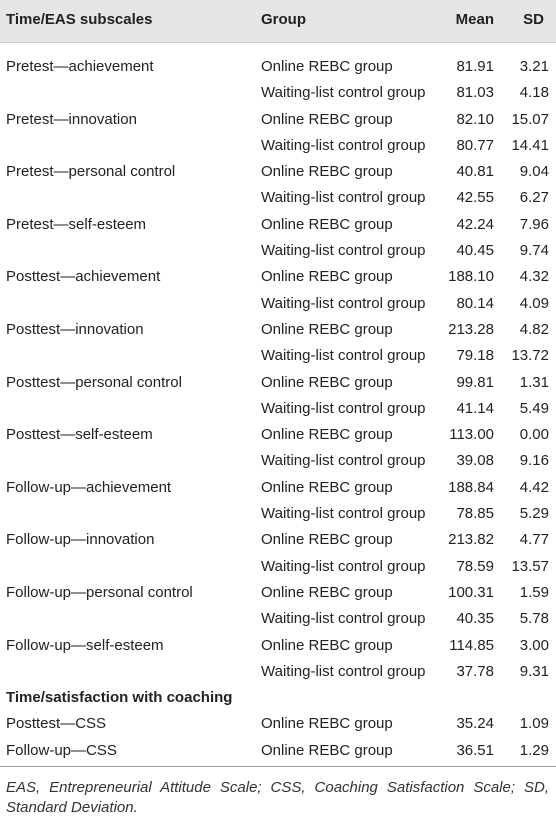  Describe the element at coordinates (475, 119) in the screenshot. I see `mean-cell: 82.10` at that location.